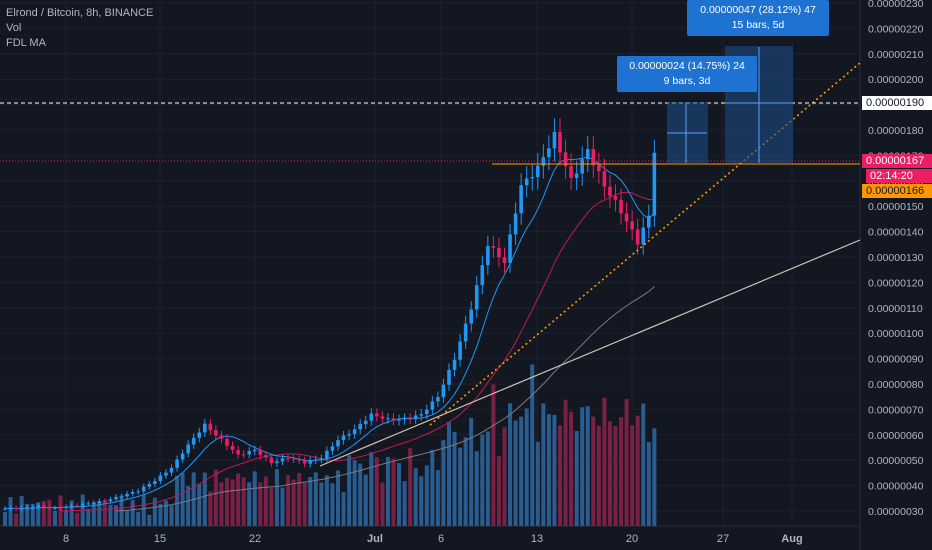 Image resolution: width=932 pixels, height=550 pixels. Describe the element at coordinates (896, 334) in the screenshot. I see `price-axis-label: 0.00000100` at that location.